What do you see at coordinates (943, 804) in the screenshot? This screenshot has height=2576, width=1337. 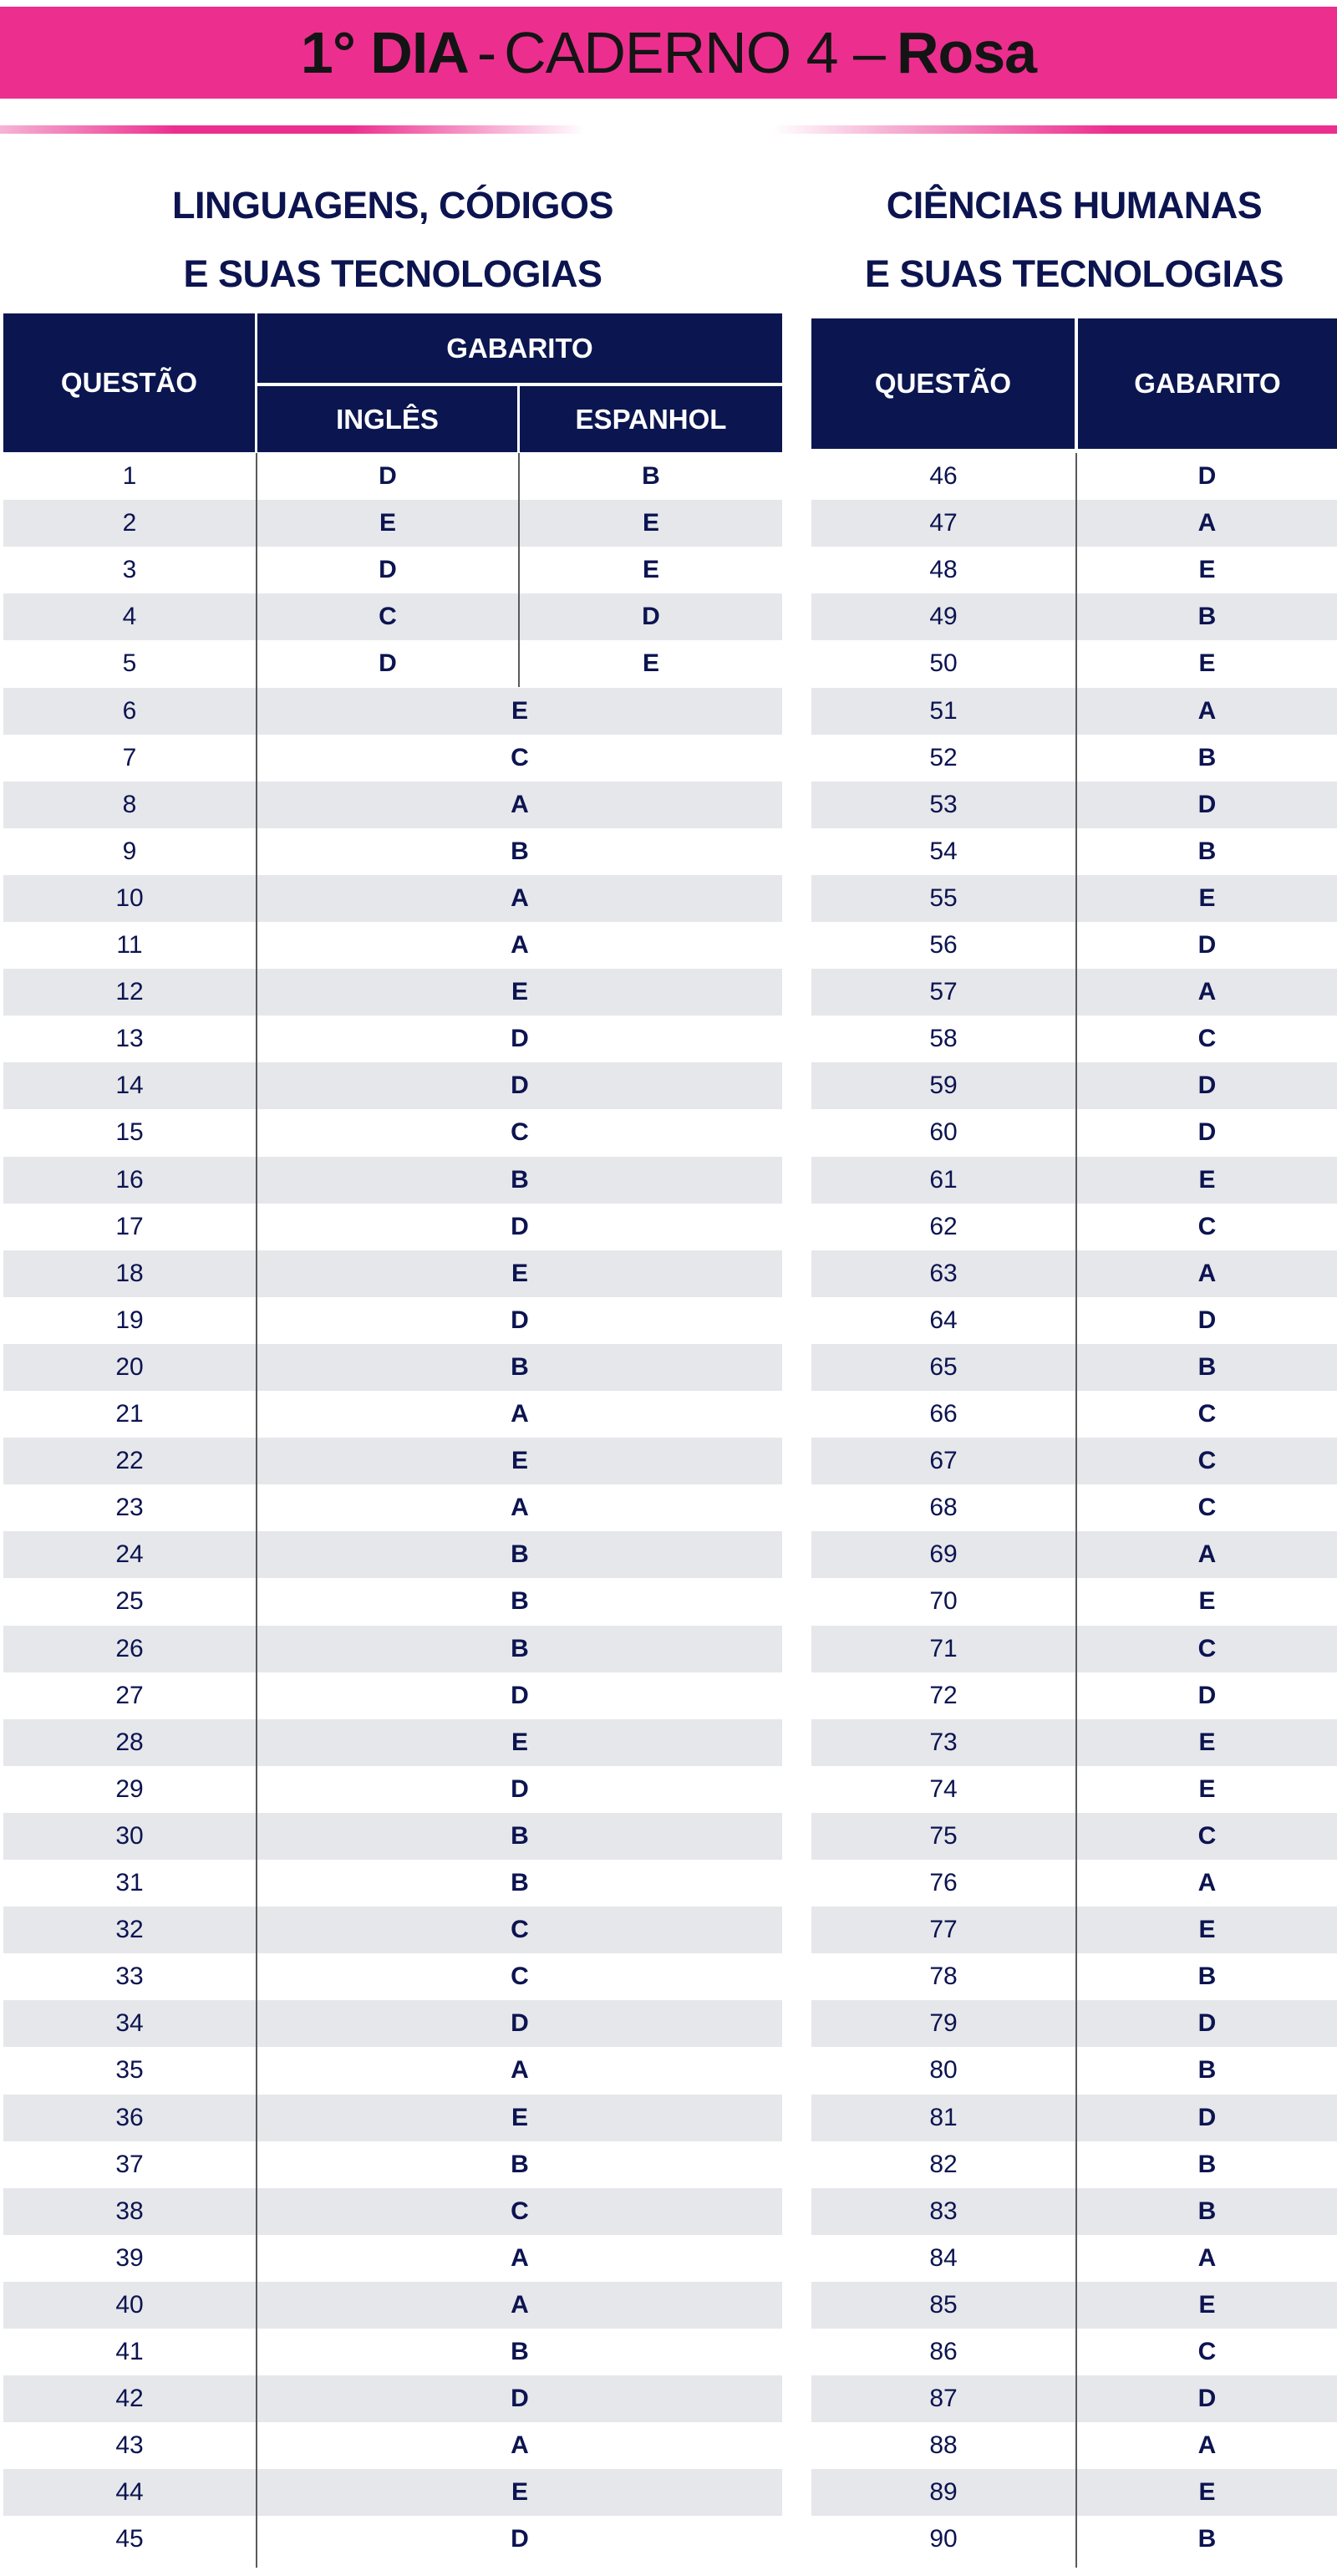 I see `question-number: 53` at bounding box center [943, 804].